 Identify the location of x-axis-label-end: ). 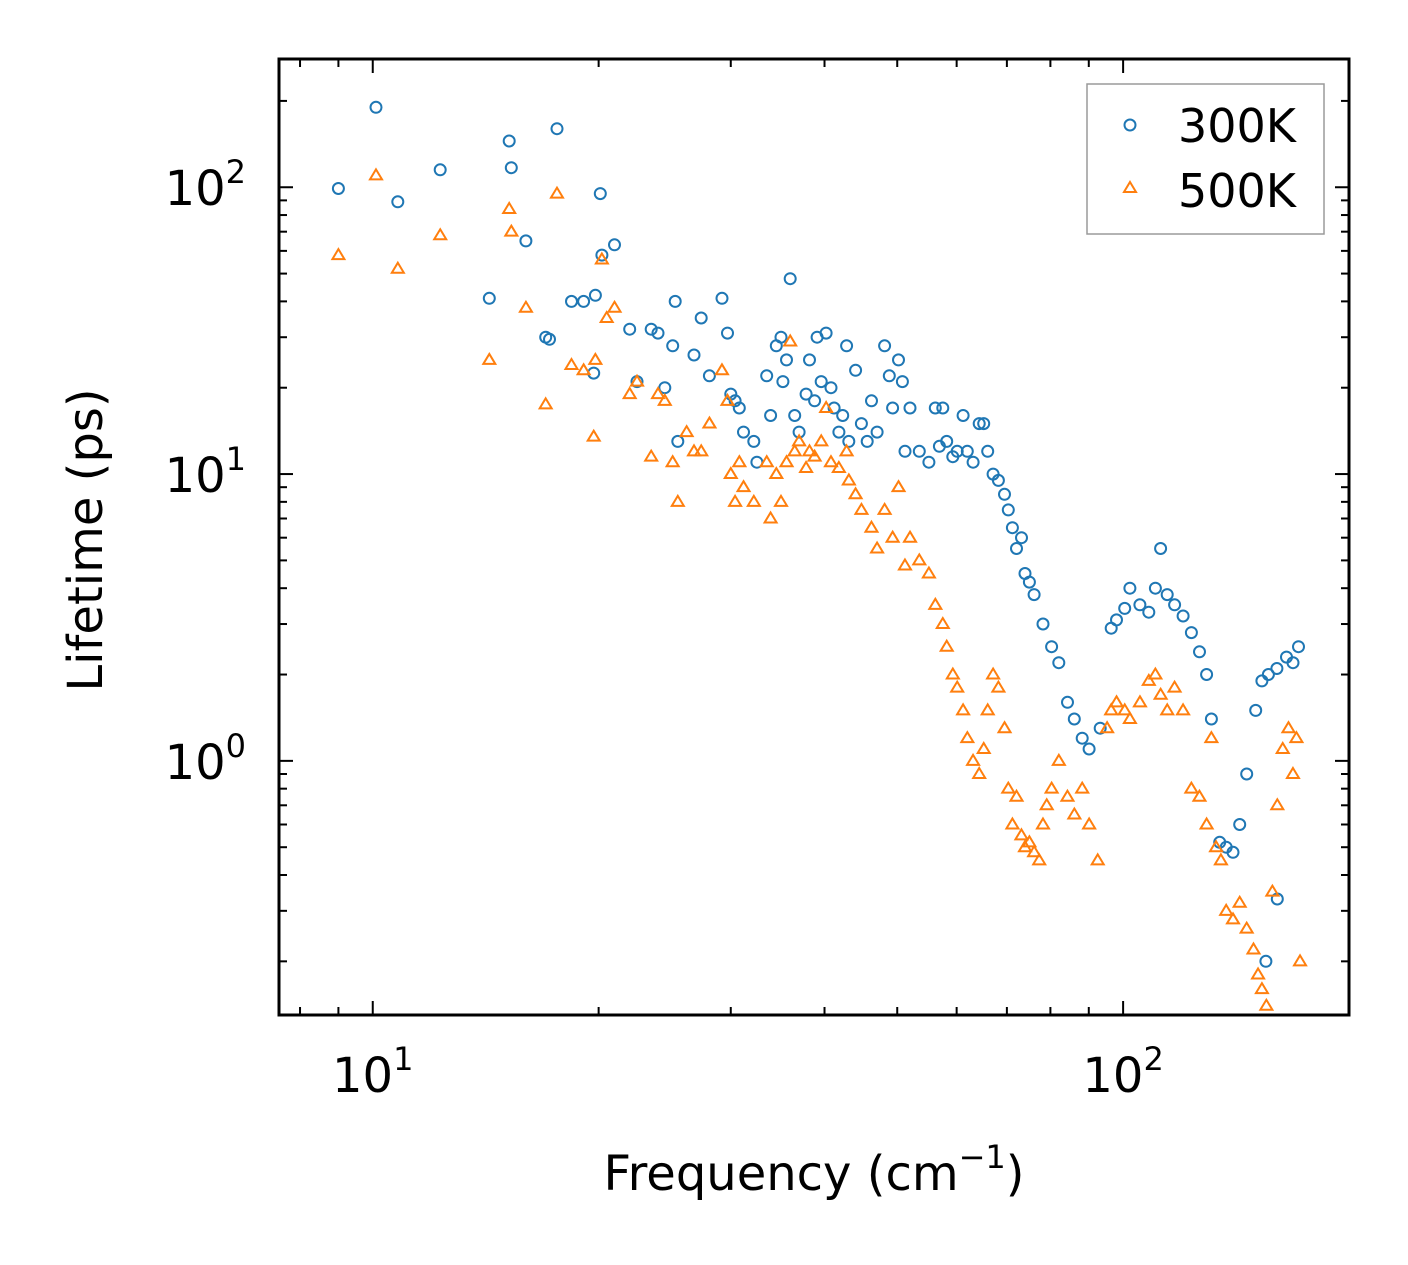
(1015, 1174).